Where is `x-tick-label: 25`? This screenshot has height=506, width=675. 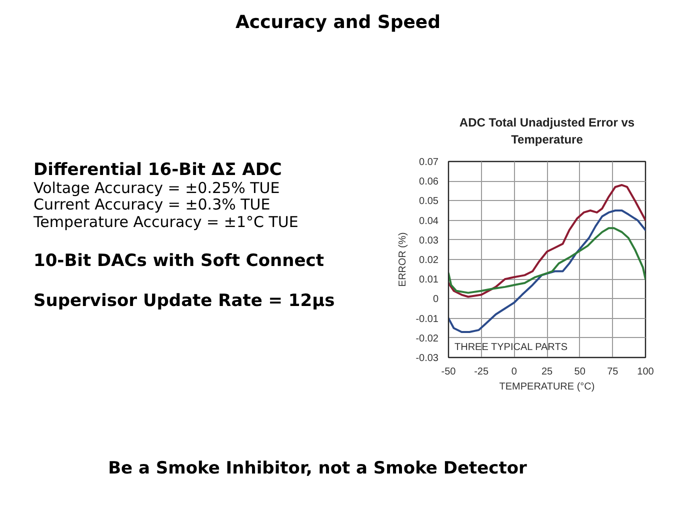 x-tick-label: 25 is located at coordinates (547, 372).